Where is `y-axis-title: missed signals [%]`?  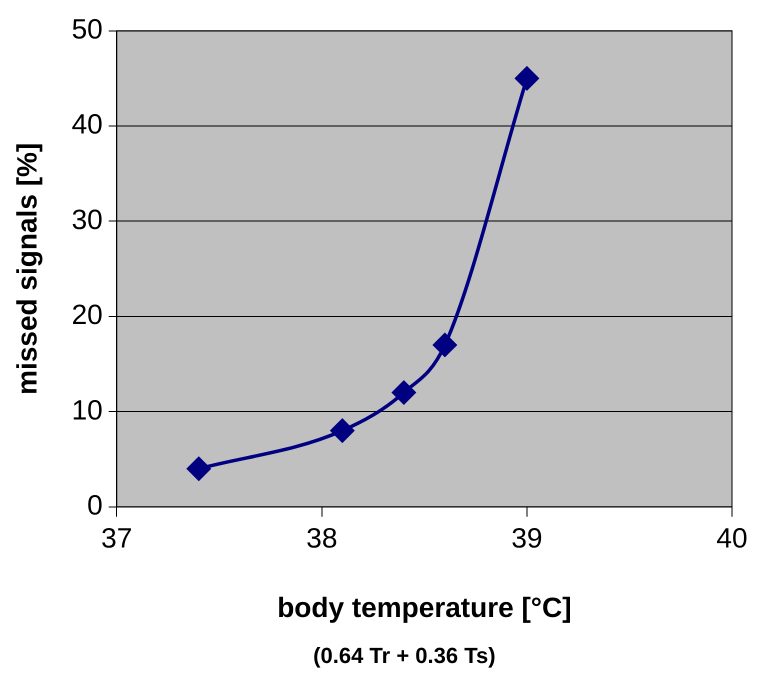
y-axis-title: missed signals [%] is located at coordinates (27, 268).